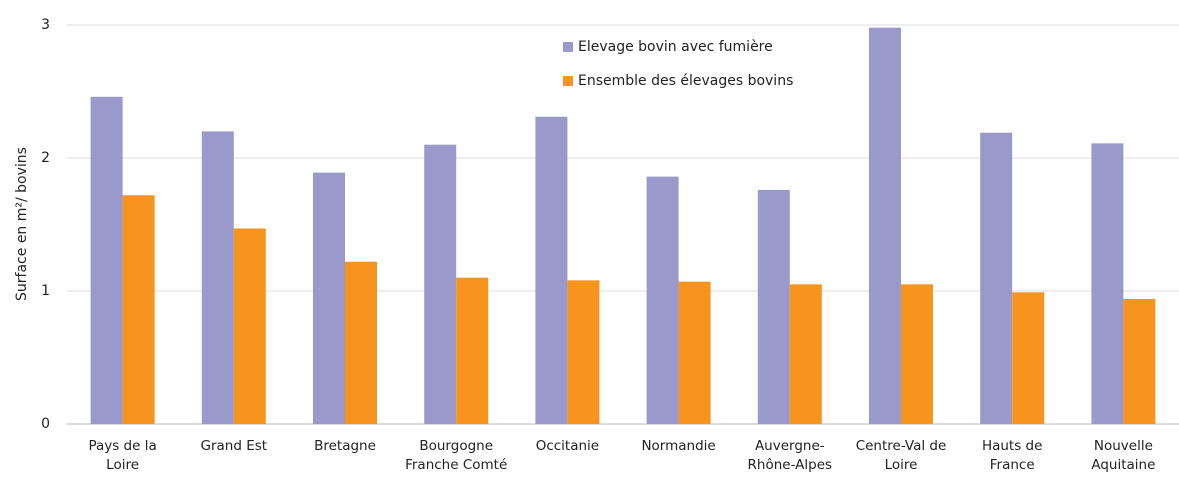 The width and height of the screenshot is (1179, 502). What do you see at coordinates (1012, 455) in the screenshot?
I see `x-tick-label: Hauts de France` at bounding box center [1012, 455].